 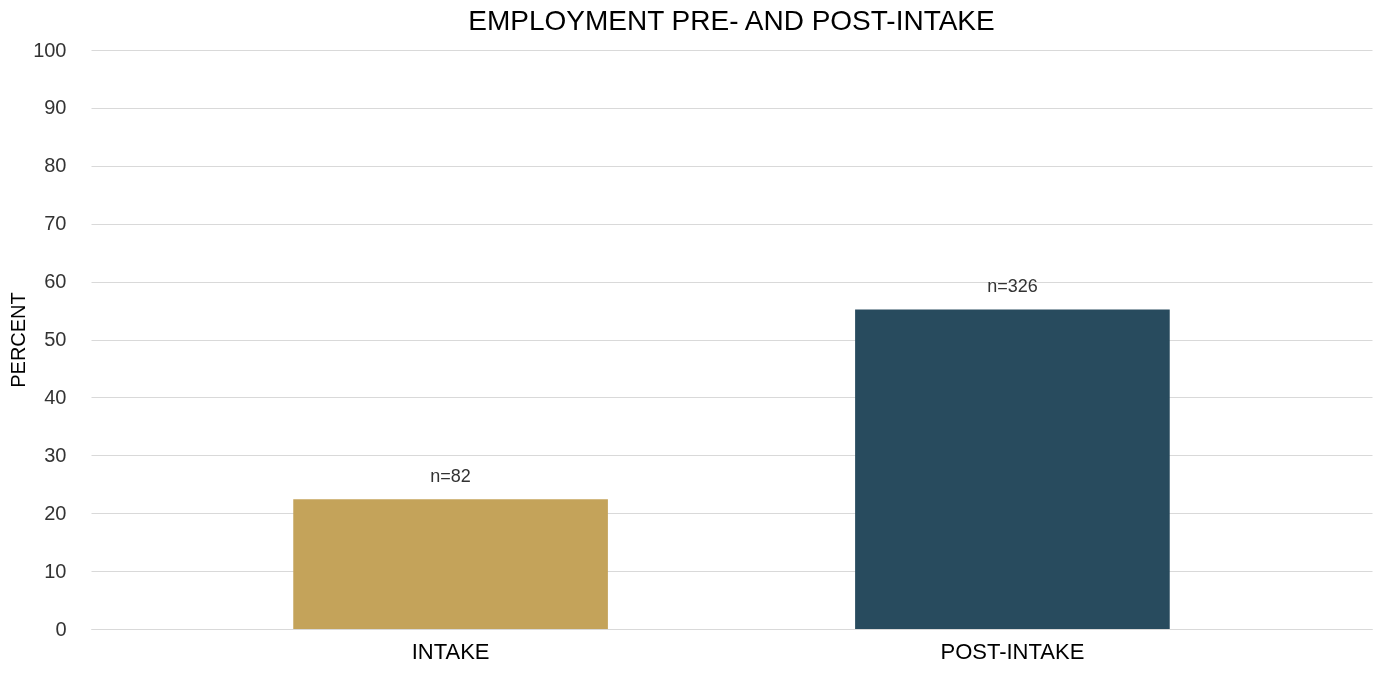 I want to click on y-tick-label: 0, so click(x=61, y=628).